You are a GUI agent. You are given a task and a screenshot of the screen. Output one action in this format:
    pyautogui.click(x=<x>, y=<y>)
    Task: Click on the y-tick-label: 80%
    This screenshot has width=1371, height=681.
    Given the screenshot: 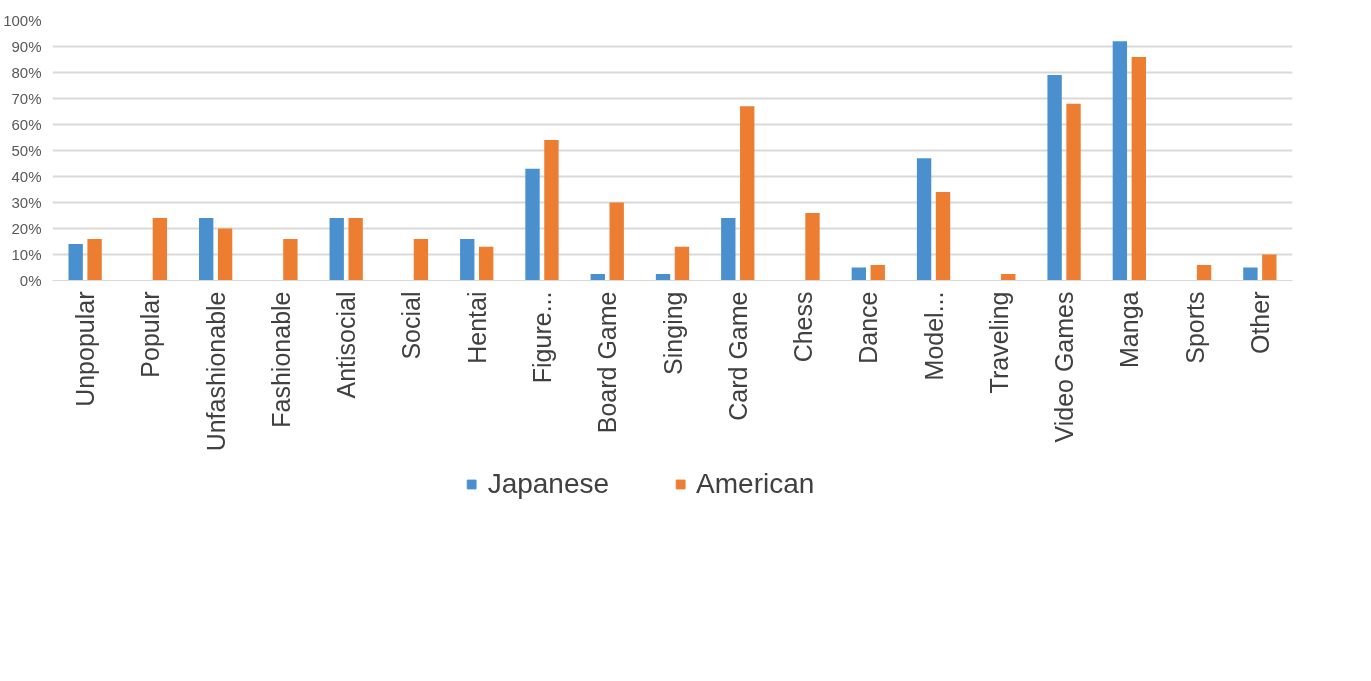 What is the action you would take?
    pyautogui.click(x=26, y=72)
    